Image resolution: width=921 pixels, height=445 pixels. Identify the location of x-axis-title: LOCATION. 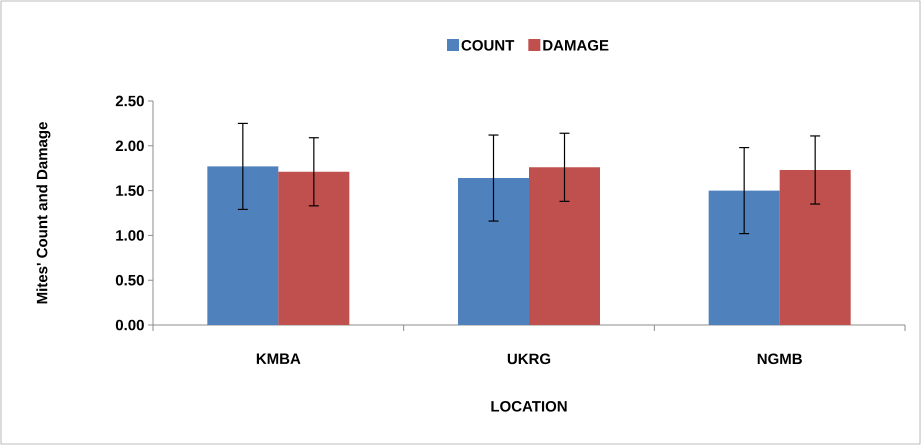
(529, 406).